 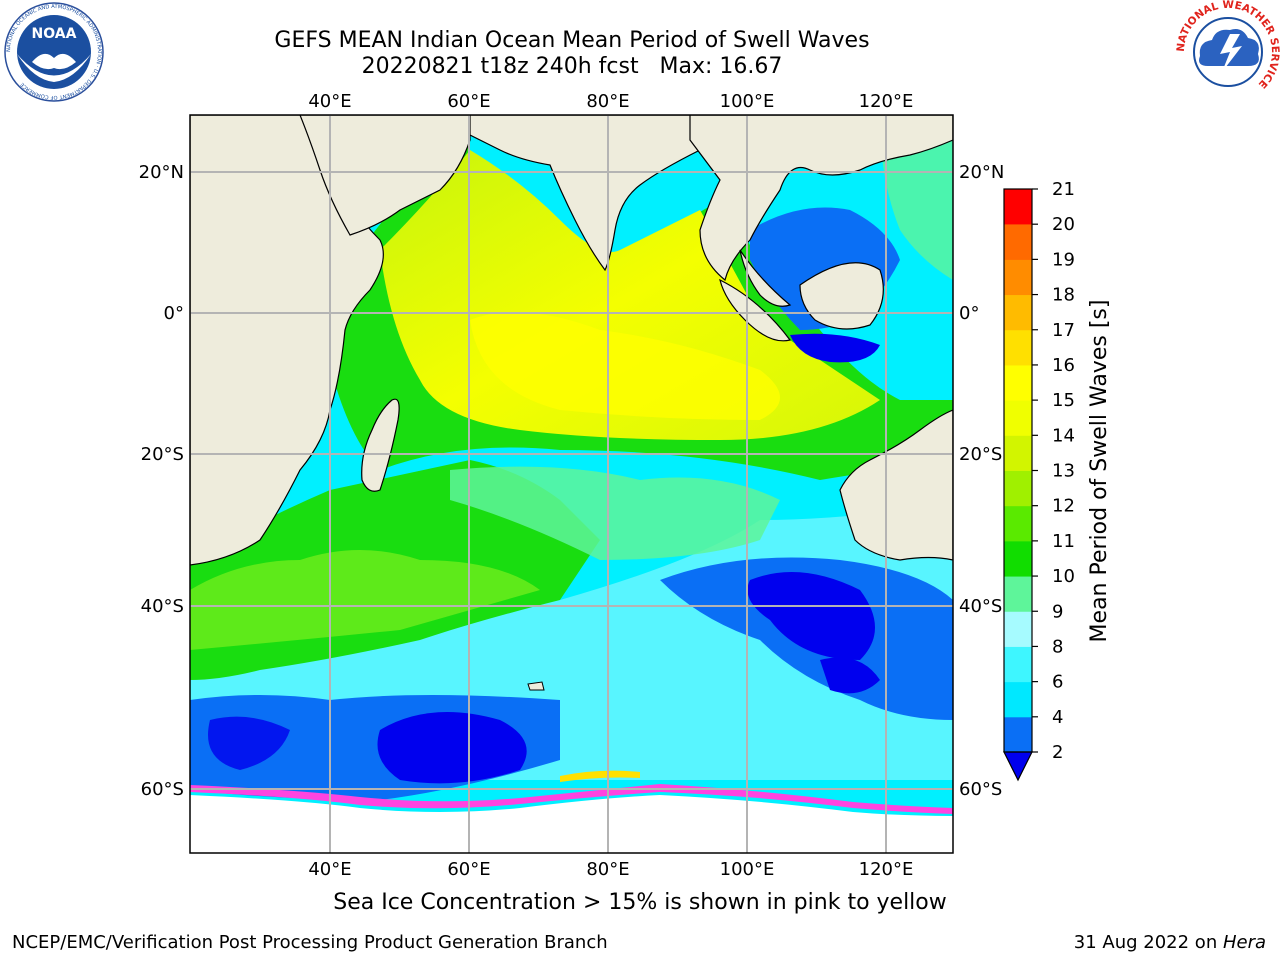 I want to click on lat-label-left: 60°S, so click(x=162, y=789).